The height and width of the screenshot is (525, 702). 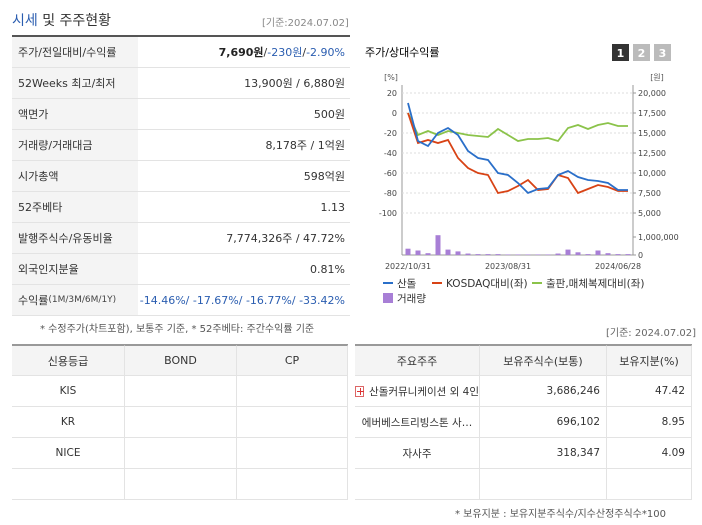 I want to click on legend-label: 출판,매체복제대비(좌), so click(x=595, y=284).